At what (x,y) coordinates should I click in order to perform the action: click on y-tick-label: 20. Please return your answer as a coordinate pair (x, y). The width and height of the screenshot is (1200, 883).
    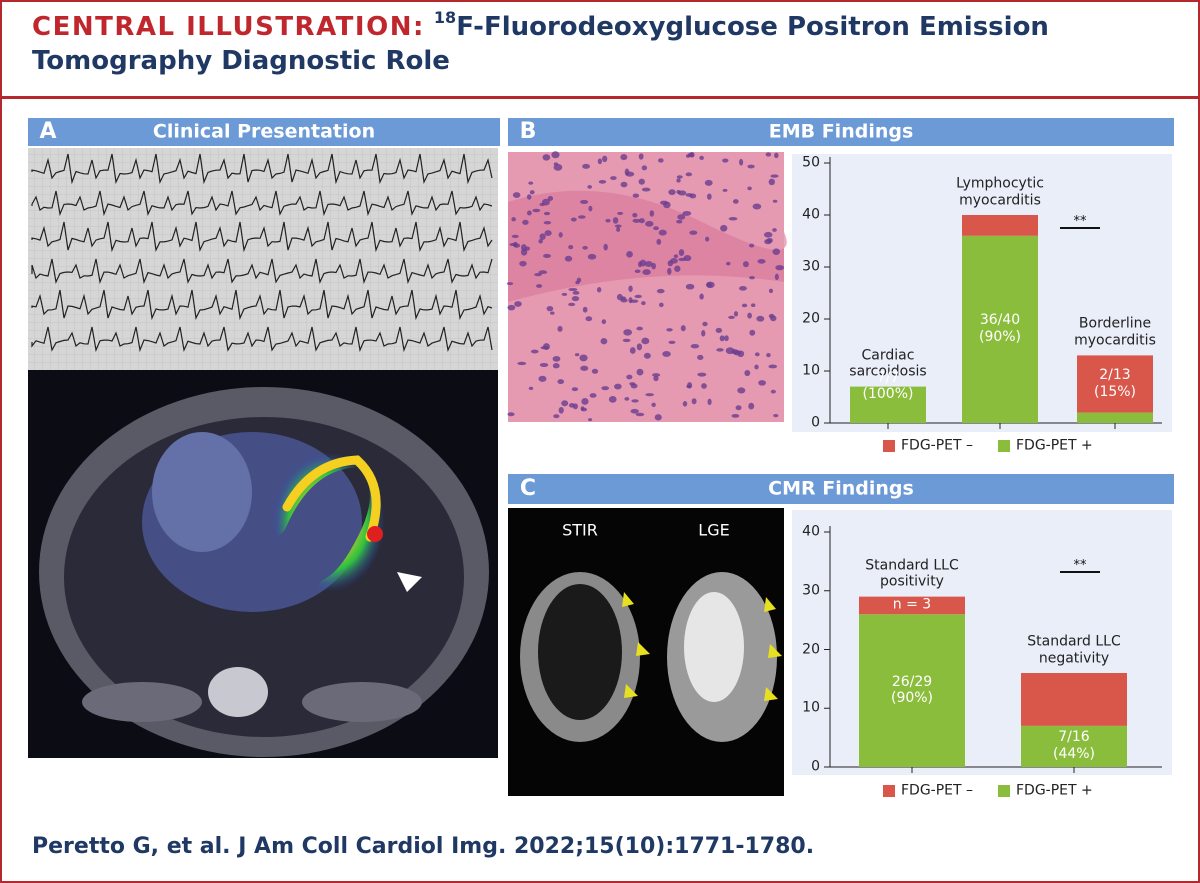
    Looking at the image, I should click on (811, 318).